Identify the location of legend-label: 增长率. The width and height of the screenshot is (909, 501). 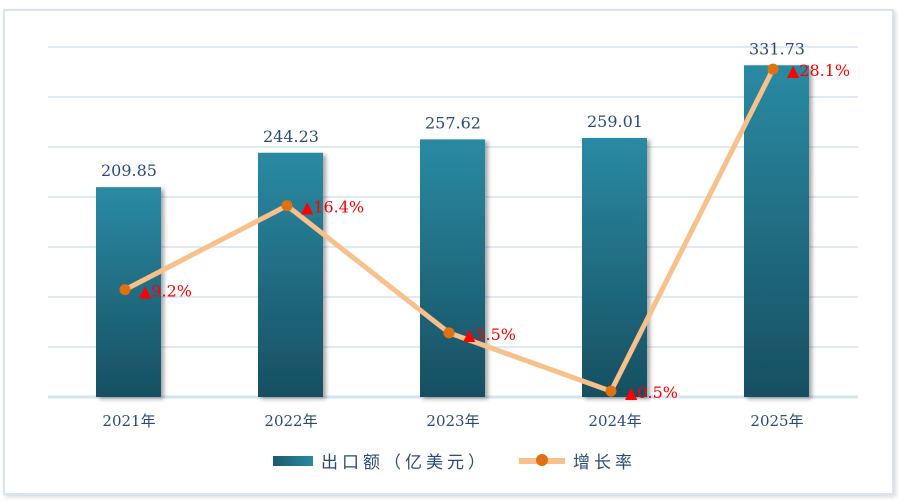
(604, 463).